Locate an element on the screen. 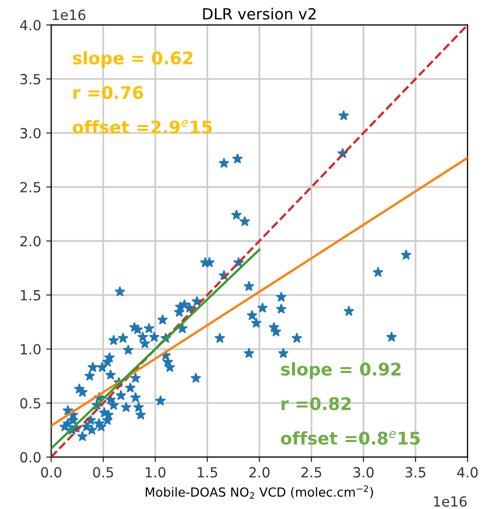 The height and width of the screenshot is (509, 483). annotation: slope = 0.92 is located at coordinates (341, 371).